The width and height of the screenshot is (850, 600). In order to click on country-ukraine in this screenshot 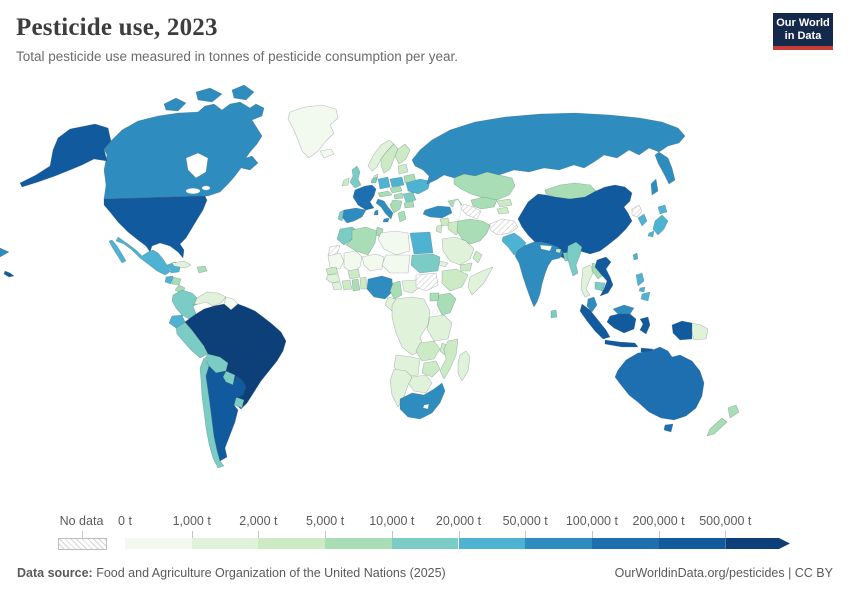, I will do `click(418, 186)`.